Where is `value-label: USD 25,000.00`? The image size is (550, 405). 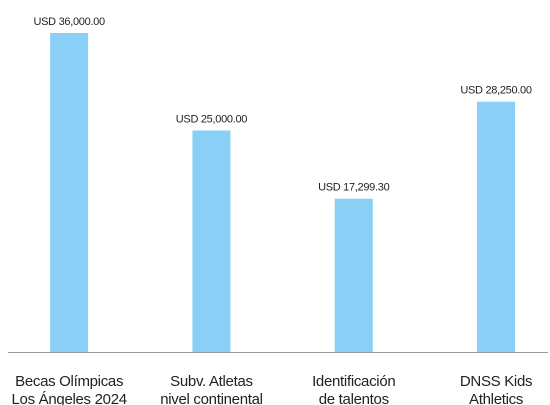 value-label: USD 25,000.00 is located at coordinates (211, 119).